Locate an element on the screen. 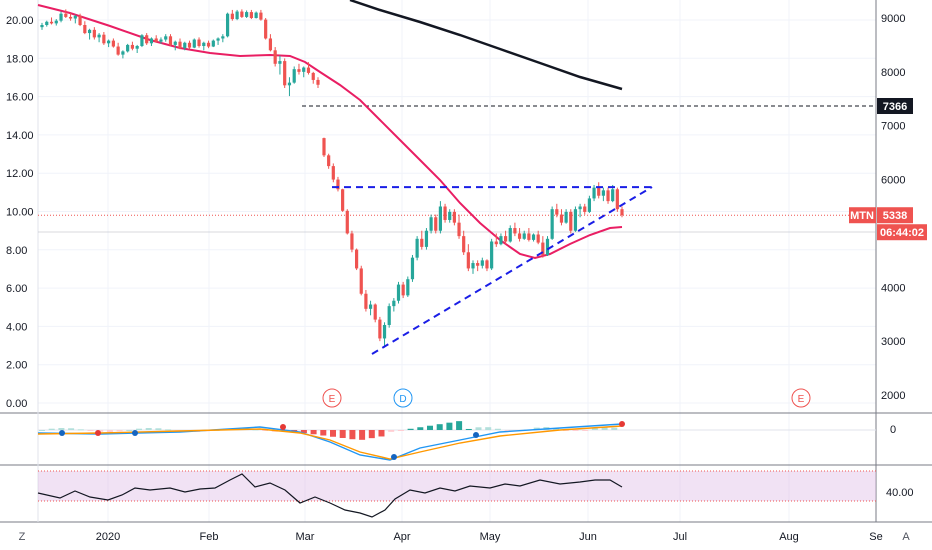 This screenshot has width=932, height=550. left-axis-tick: 10.00 is located at coordinates (20, 213).